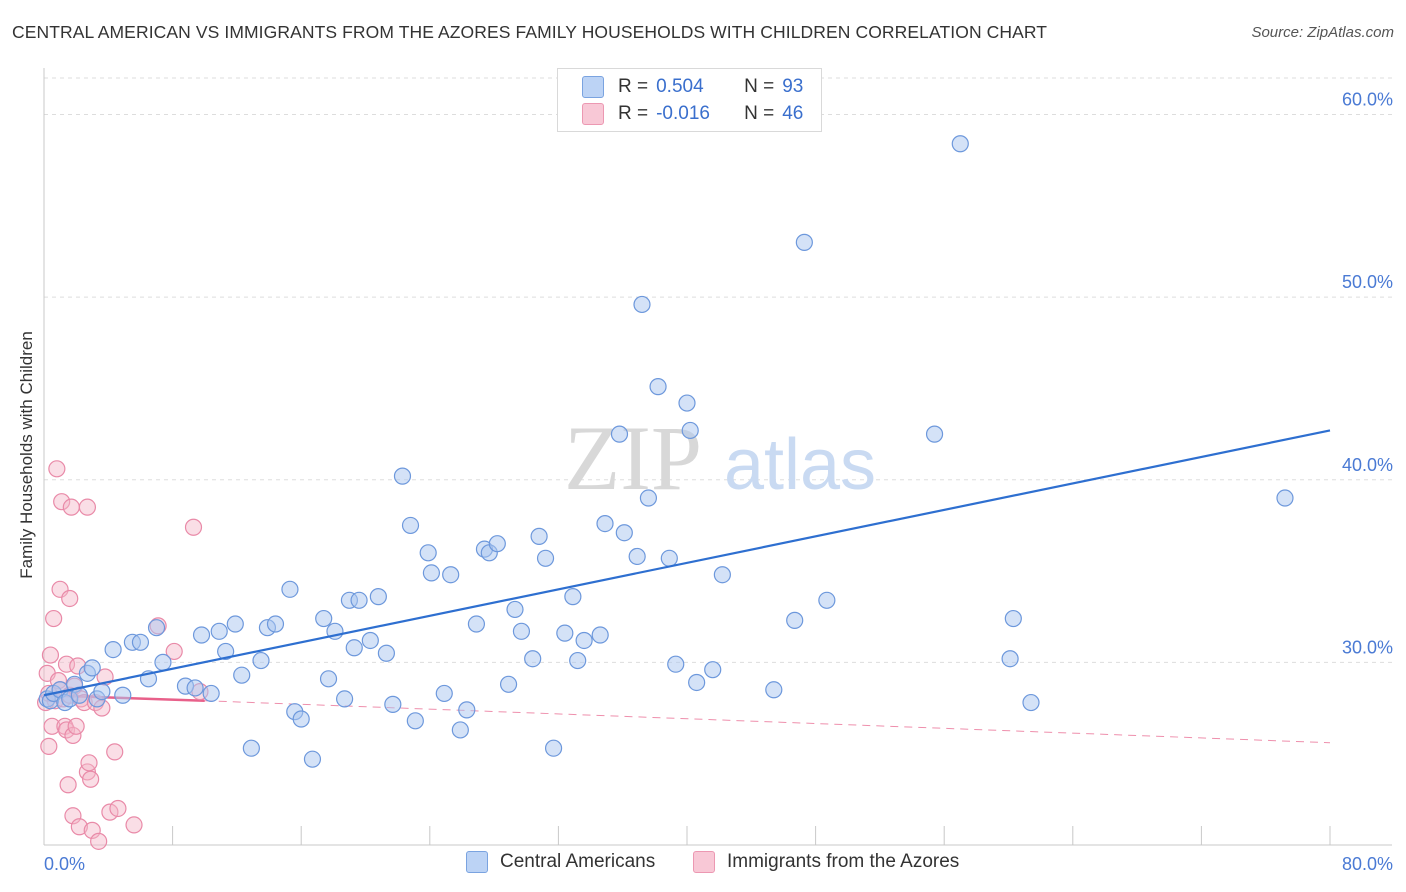  I want to click on stats-row-central-americans: R = 0.504 N = 93, so click(692, 87).